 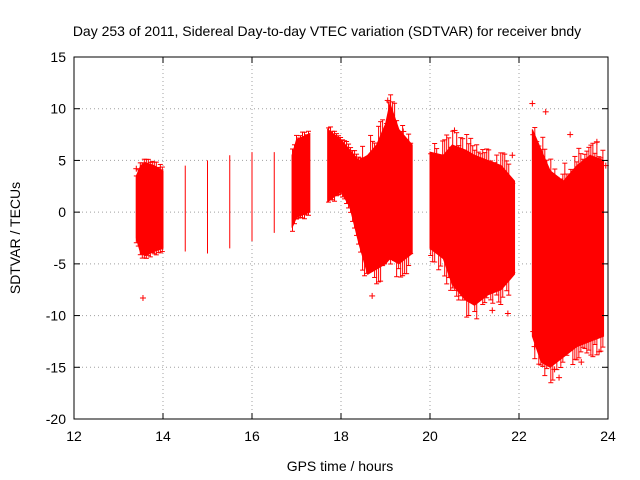 I want to click on y-tick-label: -20, so click(x=56, y=419).